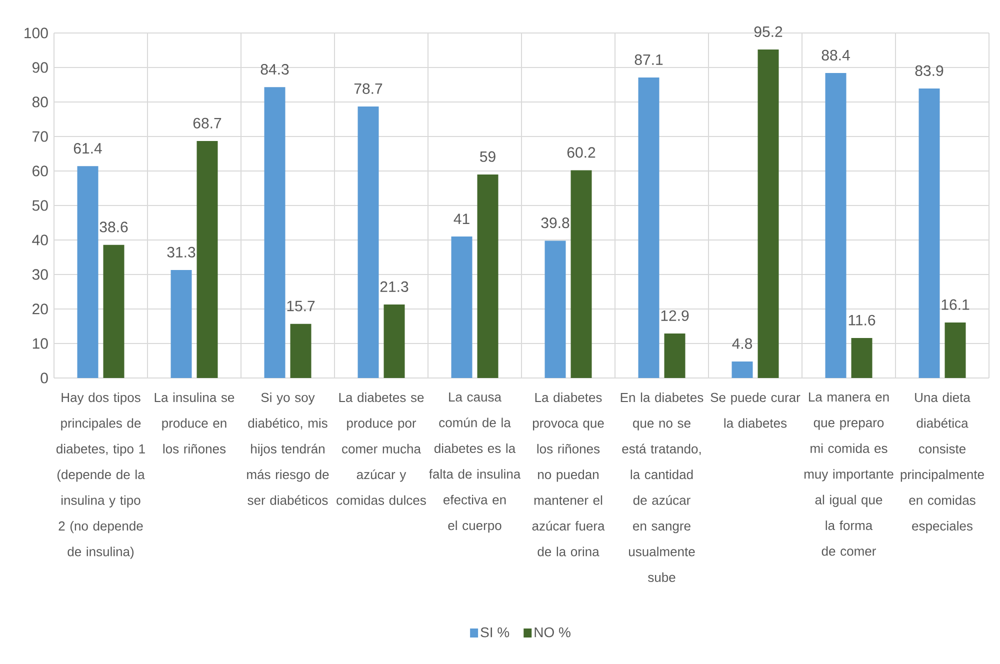 This screenshot has height=664, width=1000. What do you see at coordinates (40, 136) in the screenshot?
I see `y-tick-label: 70` at bounding box center [40, 136].